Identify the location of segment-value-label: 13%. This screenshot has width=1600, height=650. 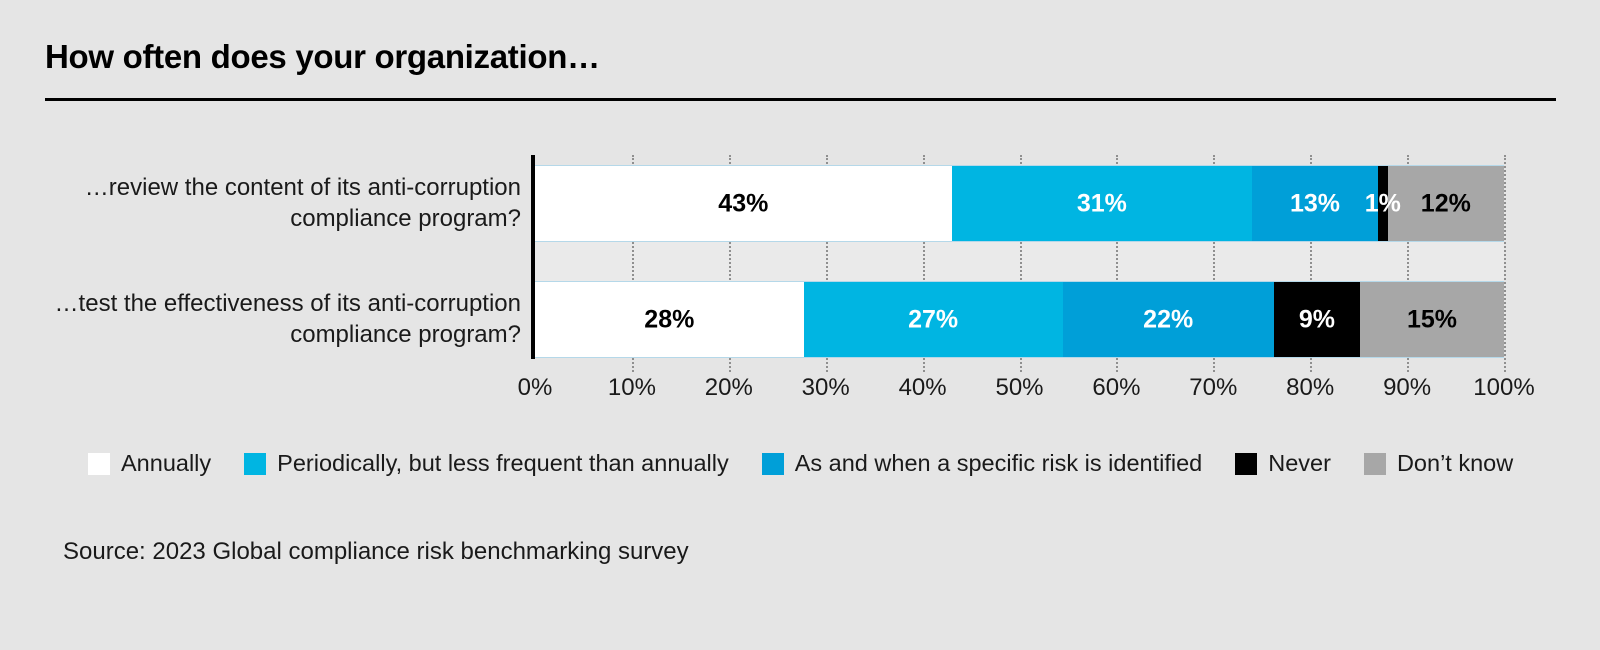
(1315, 203).